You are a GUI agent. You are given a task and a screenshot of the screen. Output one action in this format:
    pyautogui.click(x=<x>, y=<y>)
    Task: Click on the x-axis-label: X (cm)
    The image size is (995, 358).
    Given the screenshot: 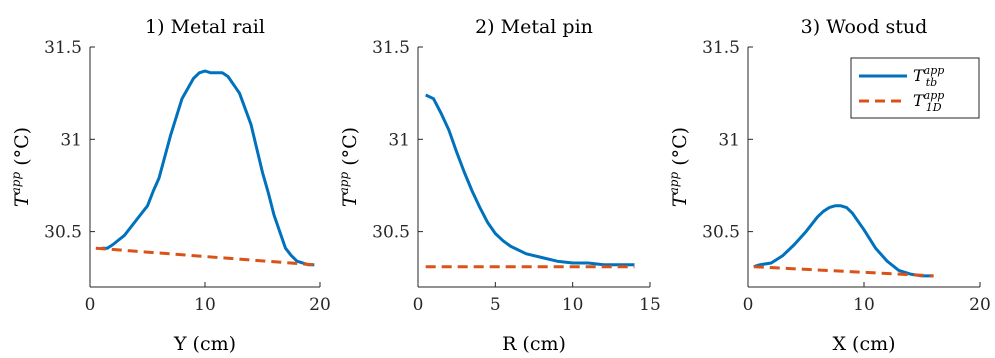 What is the action you would take?
    pyautogui.click(x=863, y=344)
    